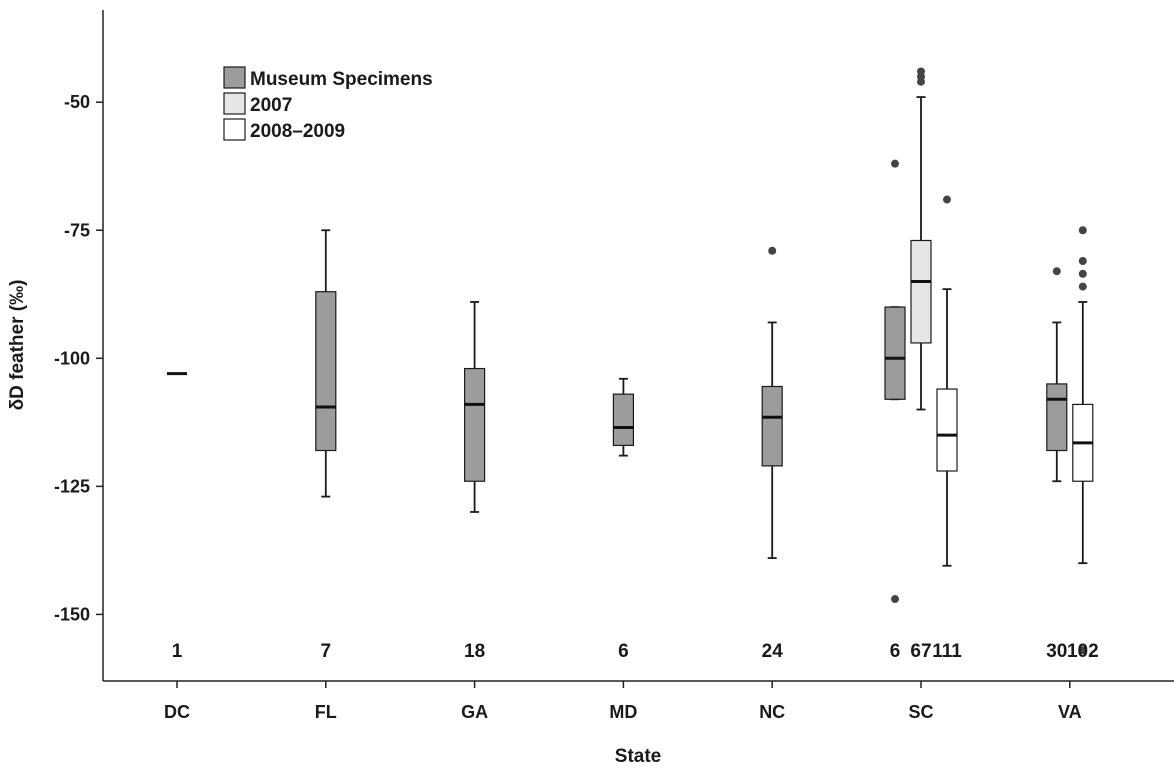  I want to click on x-axis-title: State, so click(638, 756).